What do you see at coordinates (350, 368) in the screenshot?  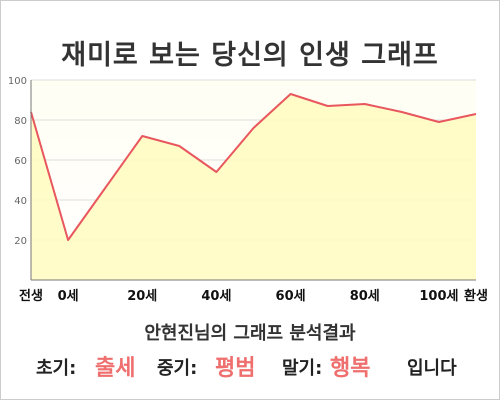 I see `late-value: 행복` at bounding box center [350, 368].